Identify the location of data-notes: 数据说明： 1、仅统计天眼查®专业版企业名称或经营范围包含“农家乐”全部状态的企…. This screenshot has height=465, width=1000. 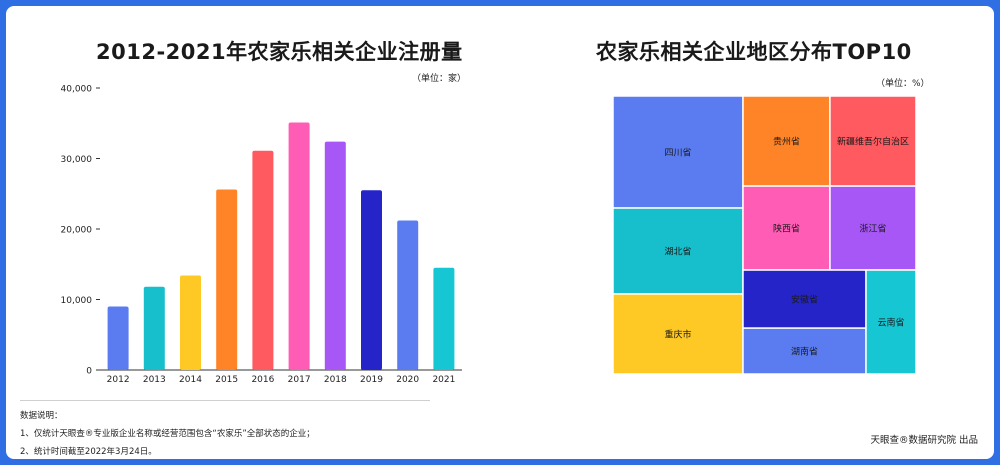
(225, 430).